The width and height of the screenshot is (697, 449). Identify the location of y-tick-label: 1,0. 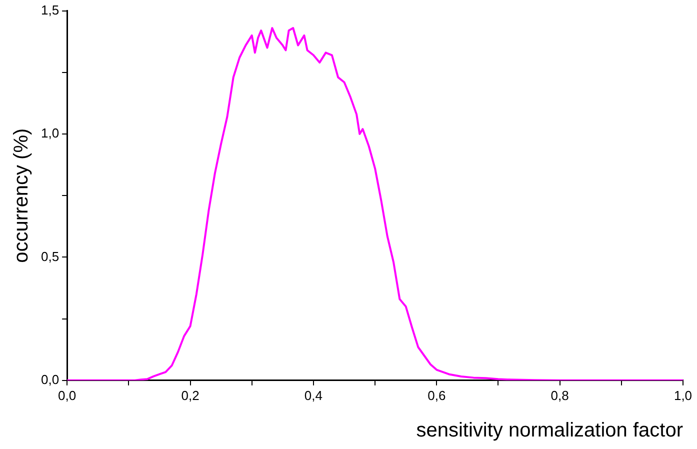
(50, 133).